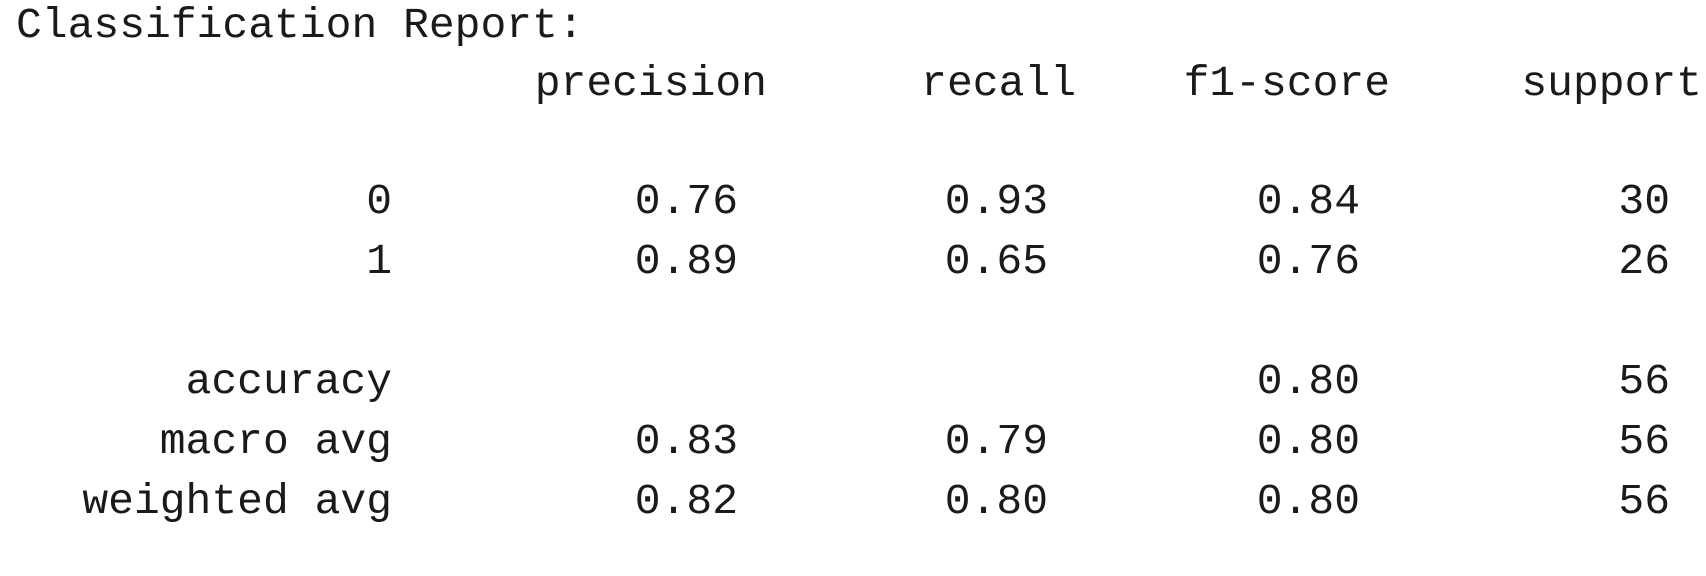 This screenshot has width=1706, height=576. Describe the element at coordinates (288, 381) in the screenshot. I see `row-label: accuracy` at that location.